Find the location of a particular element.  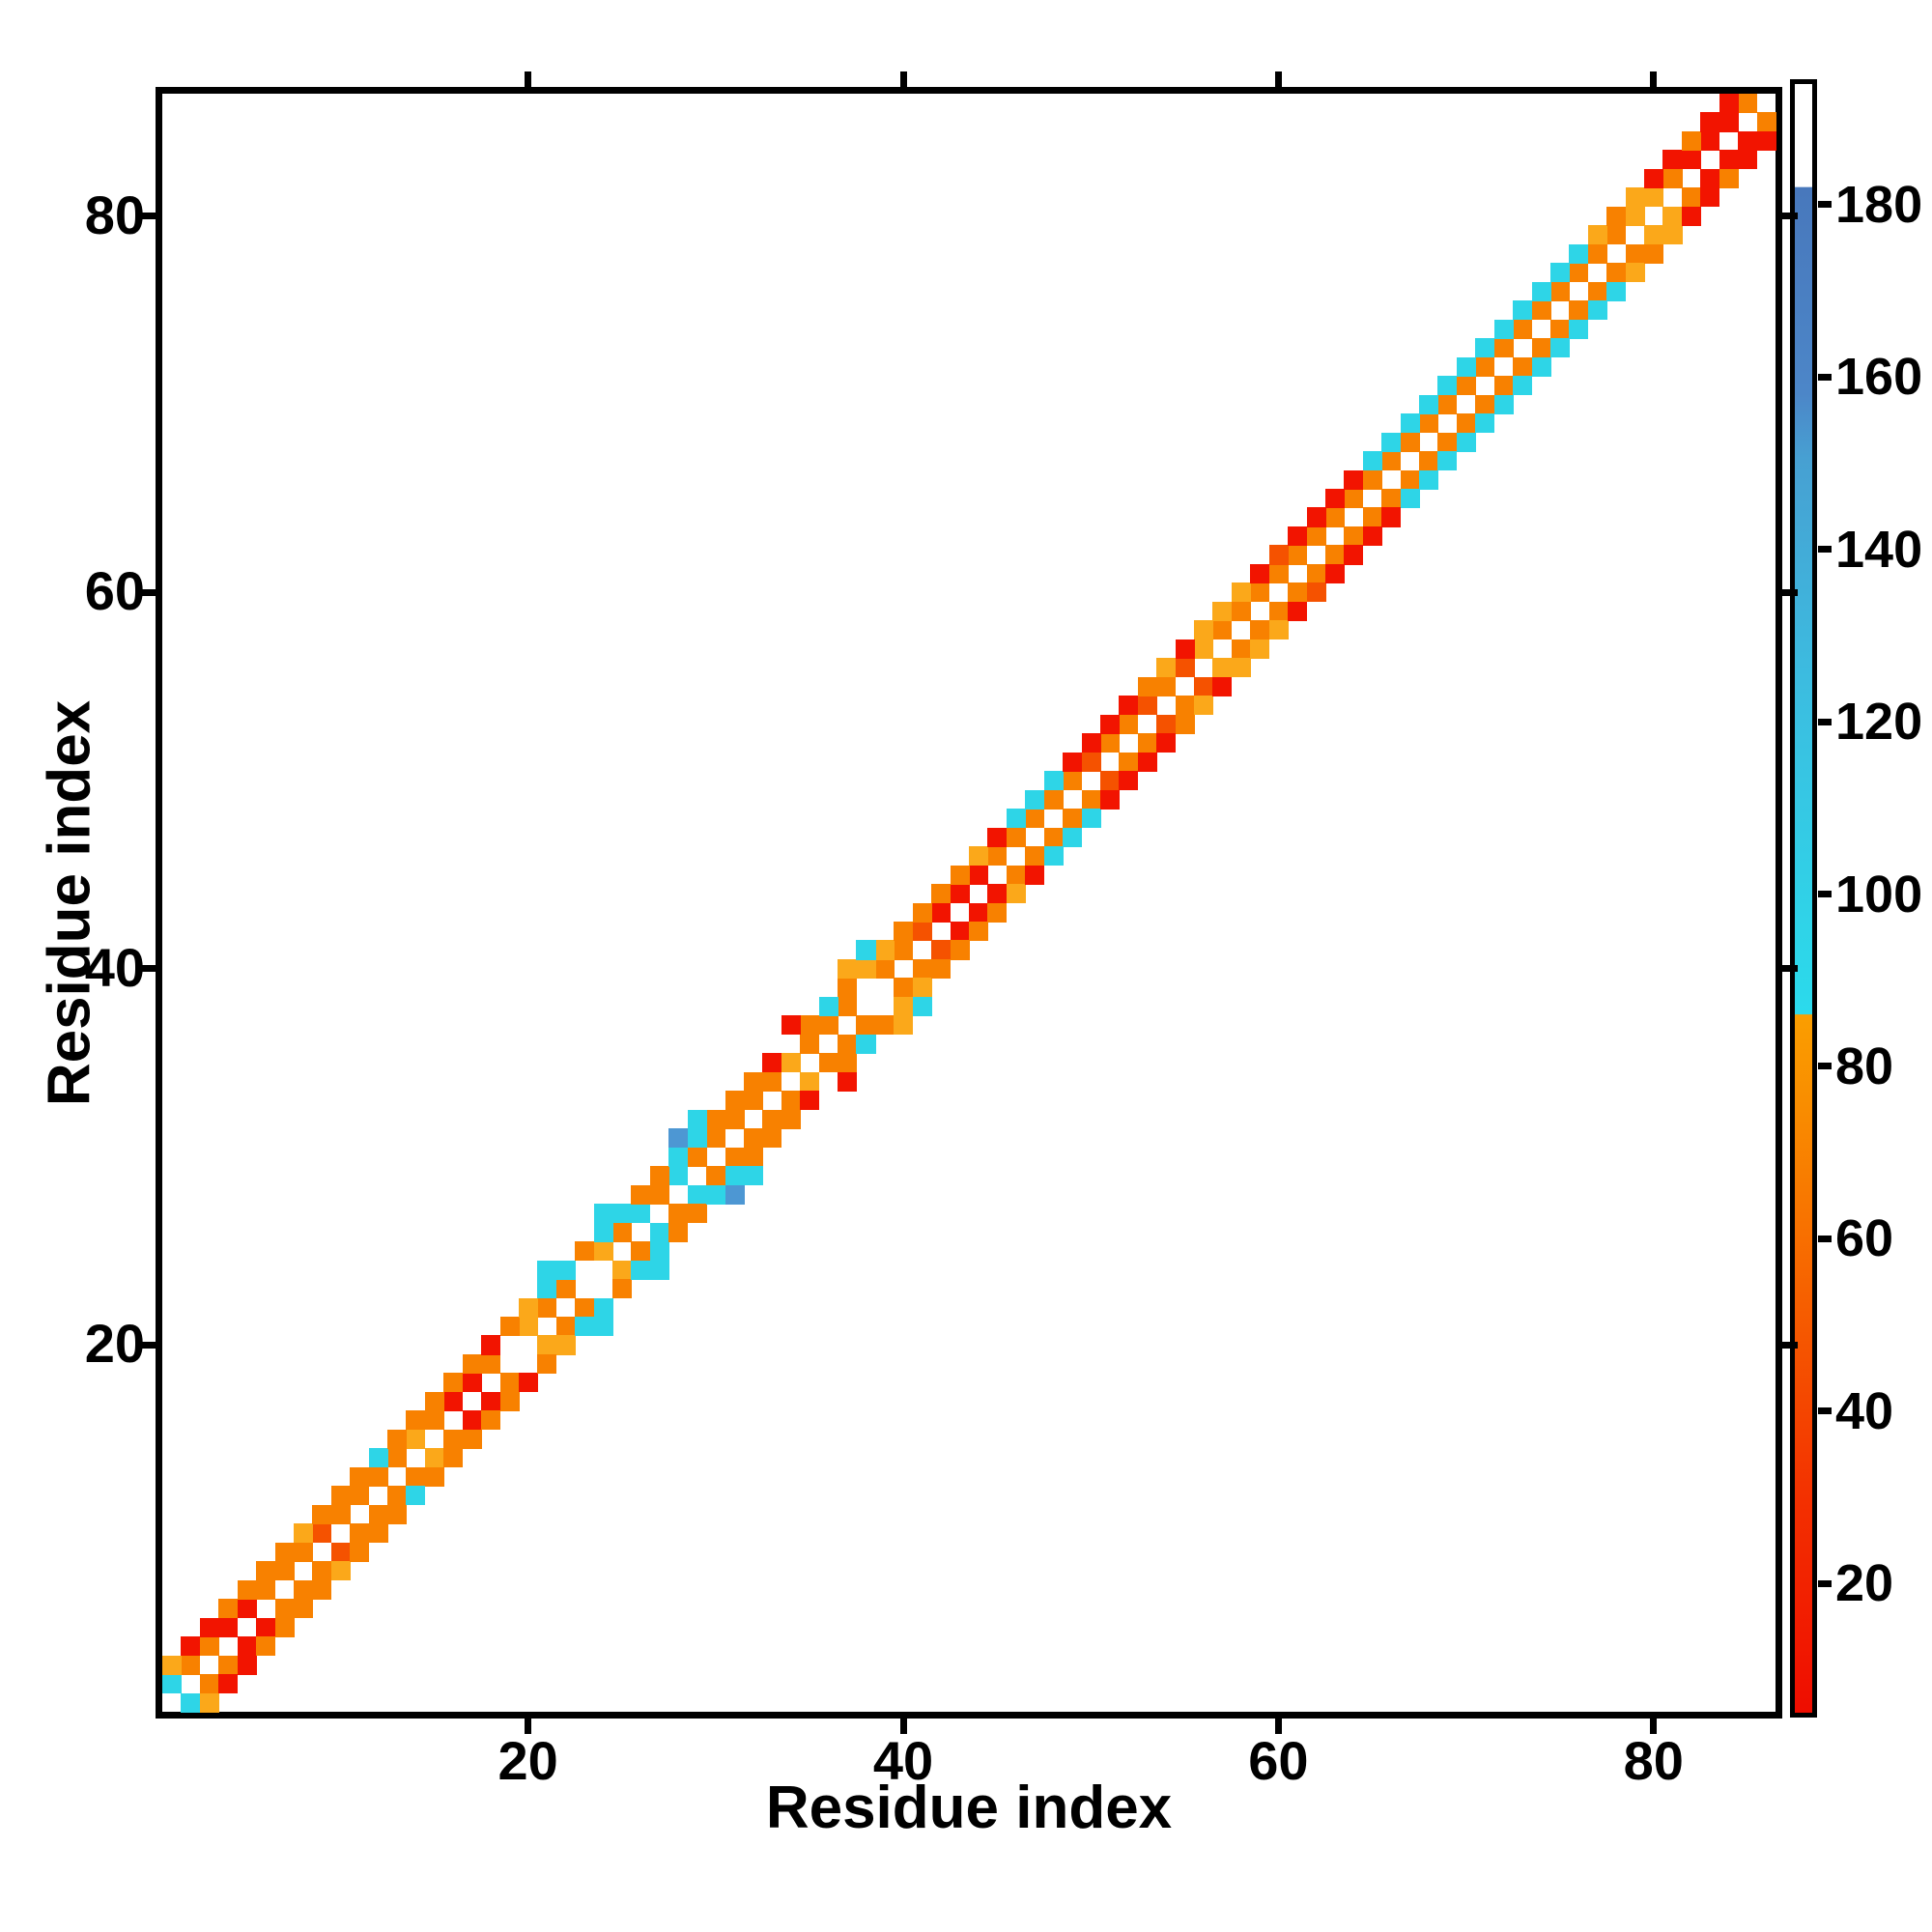

colorbar-tick-label: 60 is located at coordinates (1864, 1238).